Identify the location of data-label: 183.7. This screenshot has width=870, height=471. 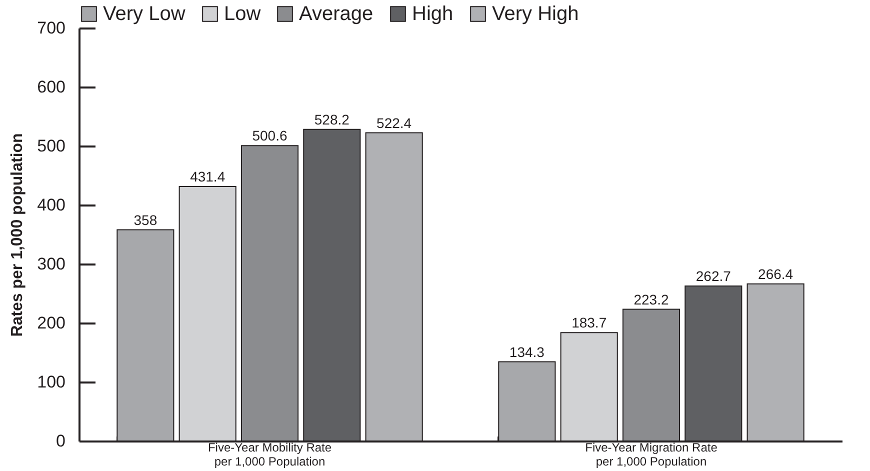
(589, 322).